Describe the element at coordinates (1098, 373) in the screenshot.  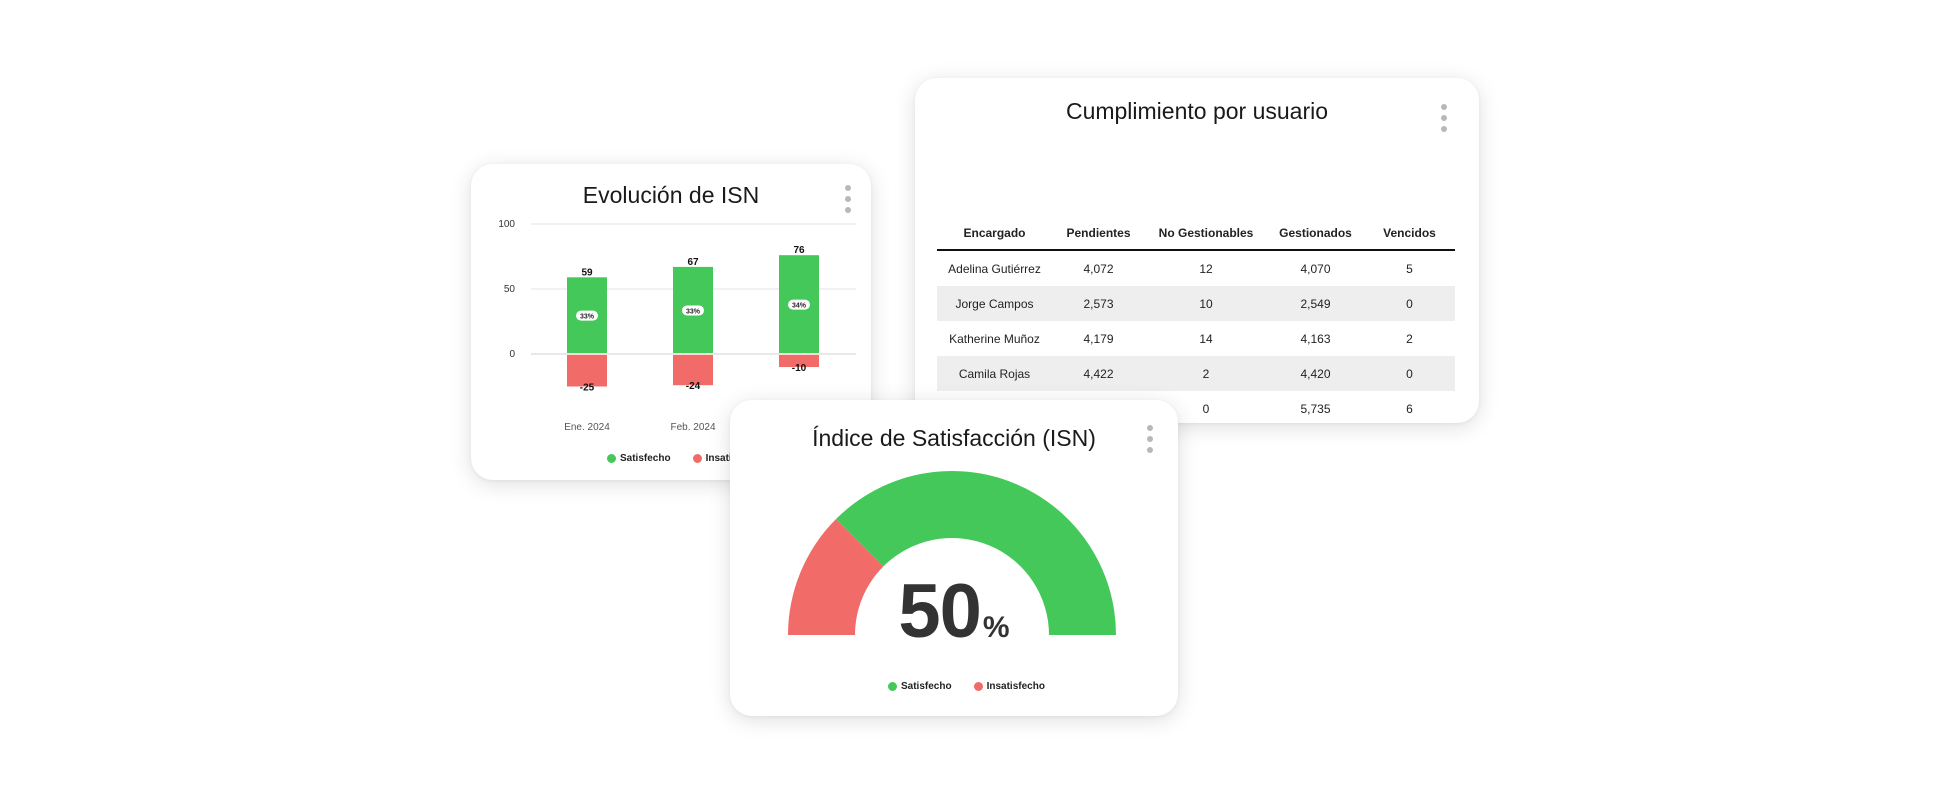
I see `table-cell: 4,422` at that location.